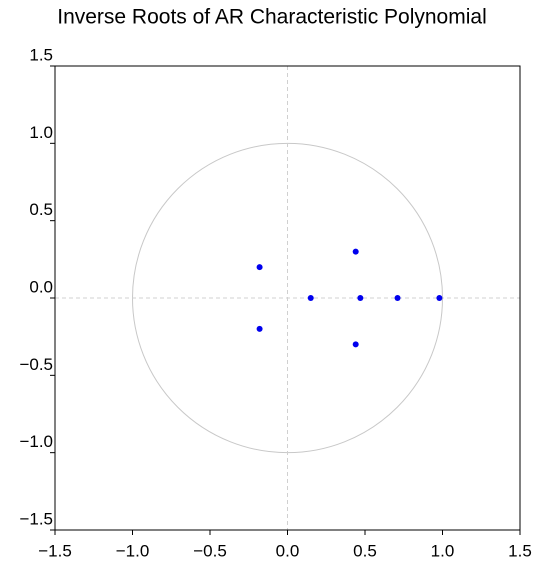  I want to click on x-tick-label: −0.5, so click(210, 550).